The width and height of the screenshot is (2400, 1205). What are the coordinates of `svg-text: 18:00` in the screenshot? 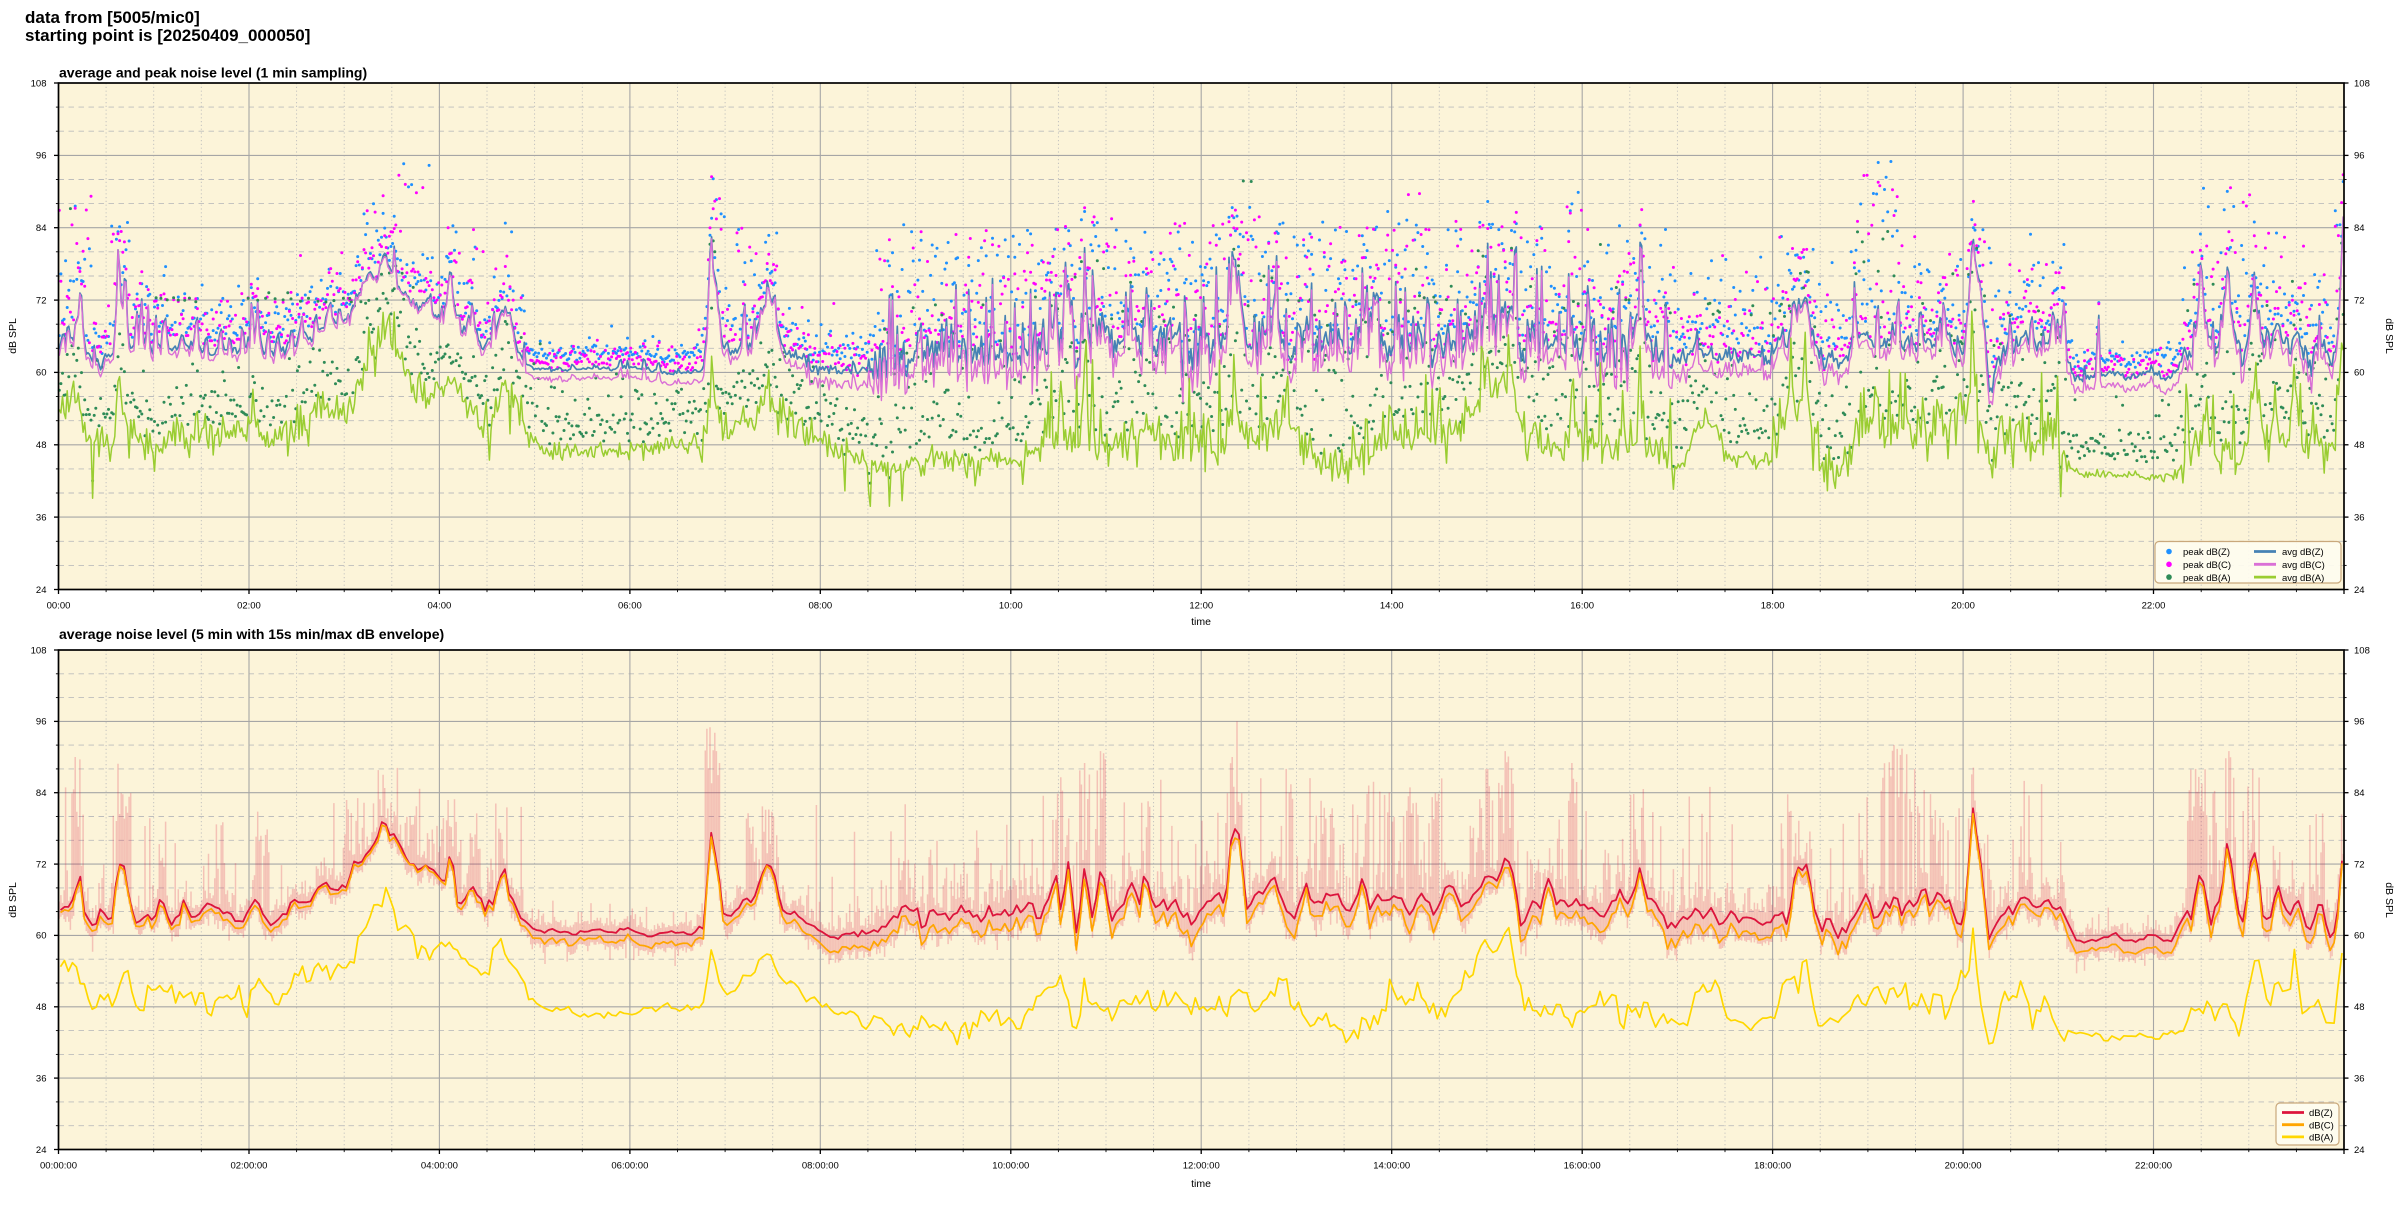 It's located at (1773, 606).